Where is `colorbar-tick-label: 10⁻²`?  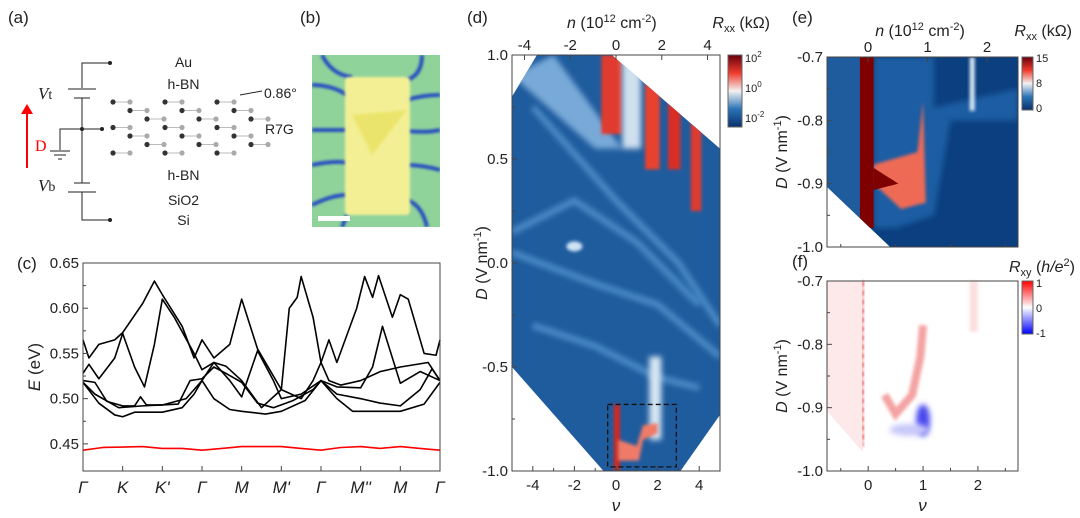
colorbar-tick-label: 10⁻² is located at coordinates (755, 117).